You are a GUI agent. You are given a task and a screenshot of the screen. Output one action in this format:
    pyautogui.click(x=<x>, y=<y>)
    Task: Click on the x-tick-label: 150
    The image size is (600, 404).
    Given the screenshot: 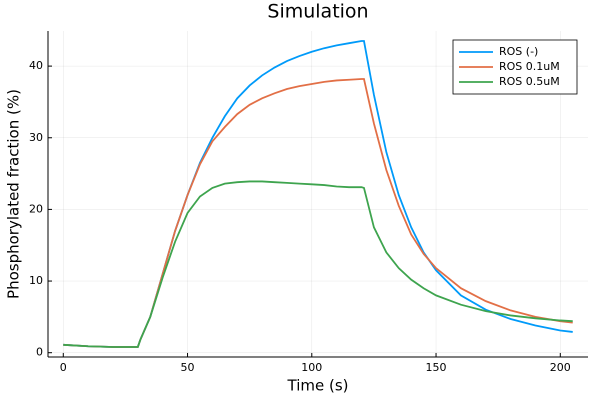 What is the action you would take?
    pyautogui.click(x=436, y=367)
    